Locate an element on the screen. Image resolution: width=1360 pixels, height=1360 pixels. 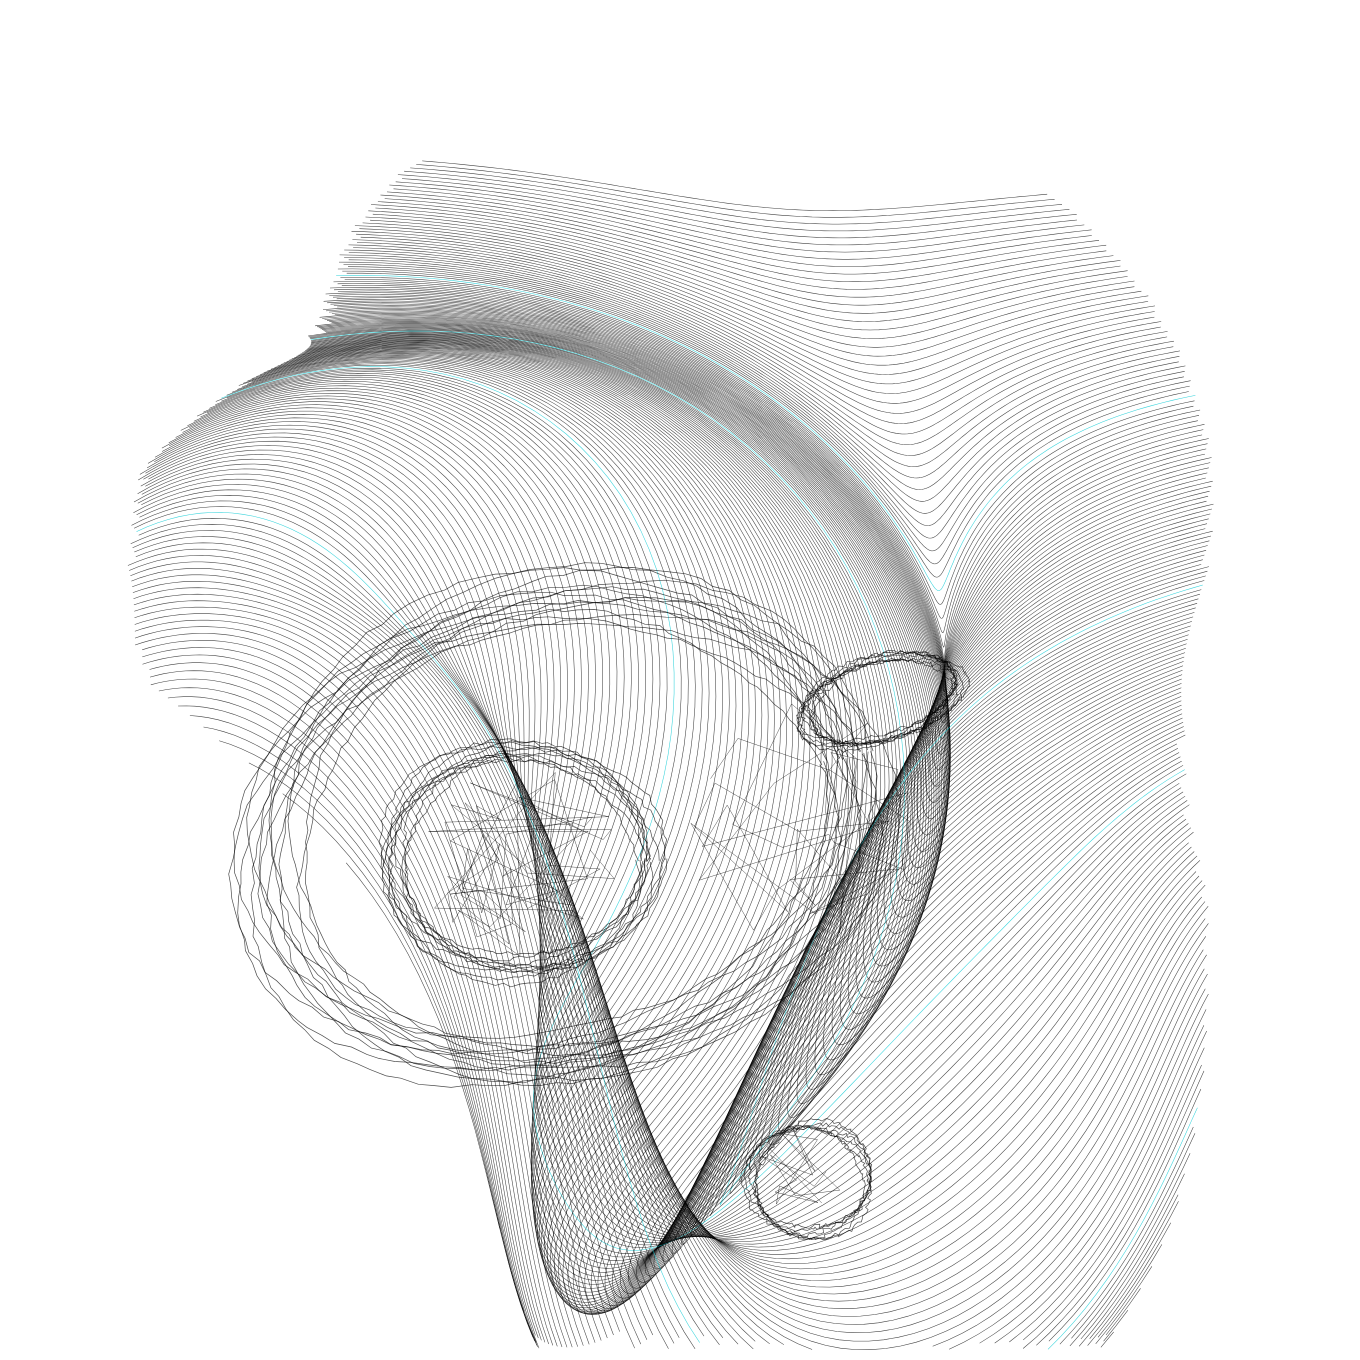
scribble-lines is located at coordinates (669, 954).